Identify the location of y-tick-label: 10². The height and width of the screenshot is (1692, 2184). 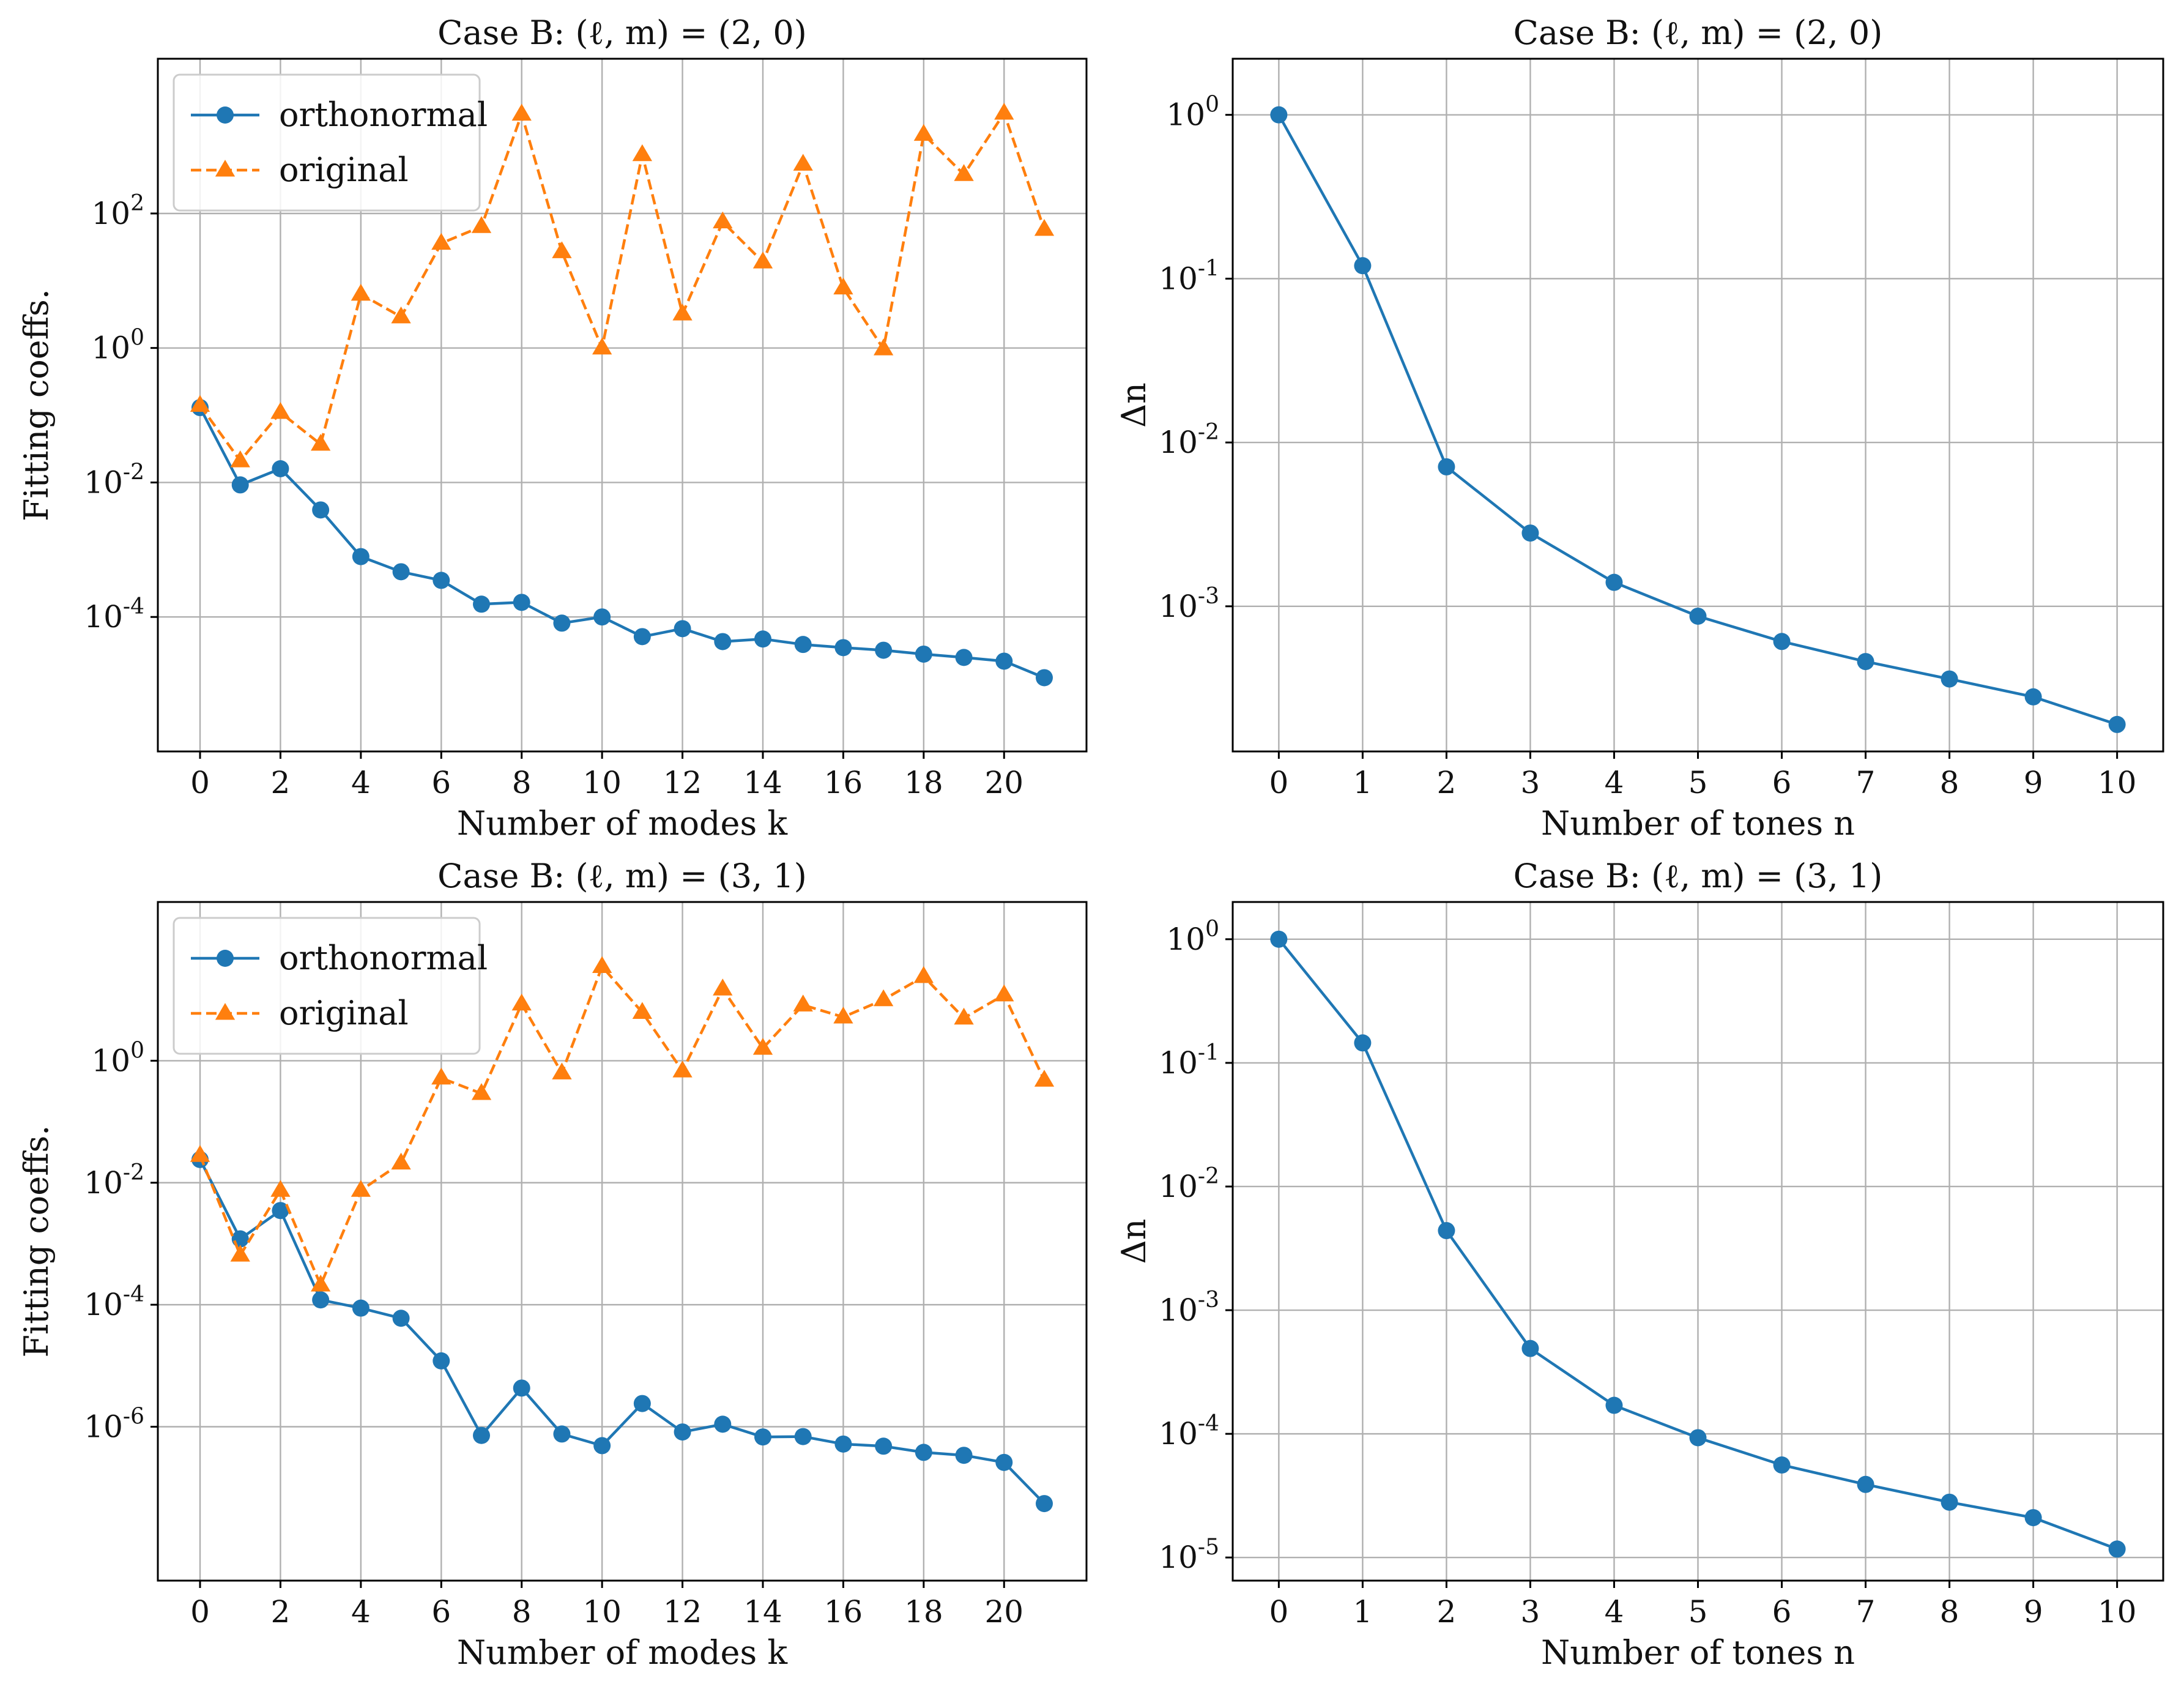
(117, 211).